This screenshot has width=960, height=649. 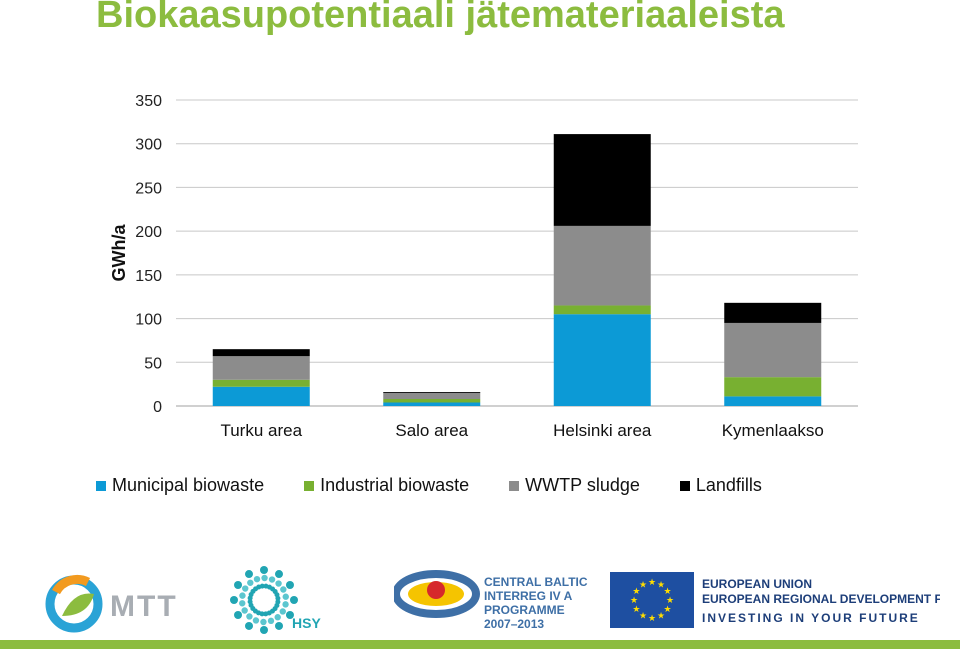 I want to click on eu-line-2: EUROPEAN REGIONAL DEVELOPMENT FUND, so click(x=821, y=599).